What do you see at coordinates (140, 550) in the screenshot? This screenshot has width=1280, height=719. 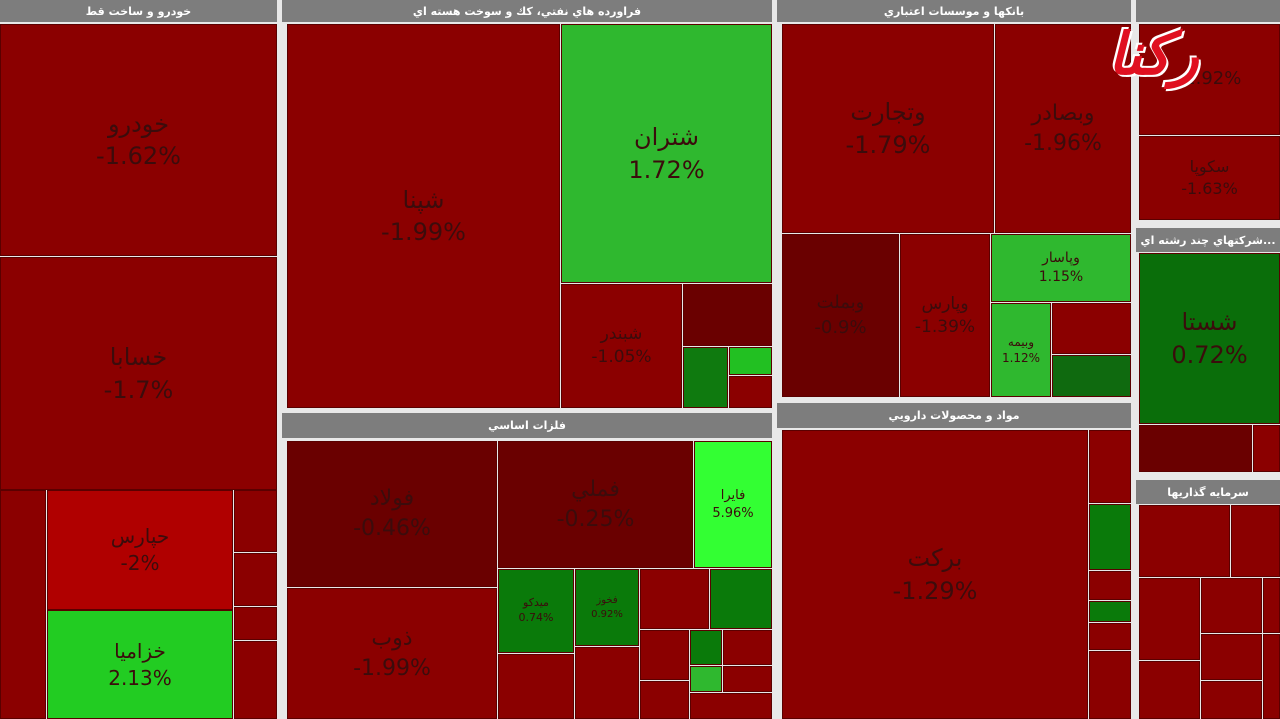 I see `stock-tile: حپارس -2%` at bounding box center [140, 550].